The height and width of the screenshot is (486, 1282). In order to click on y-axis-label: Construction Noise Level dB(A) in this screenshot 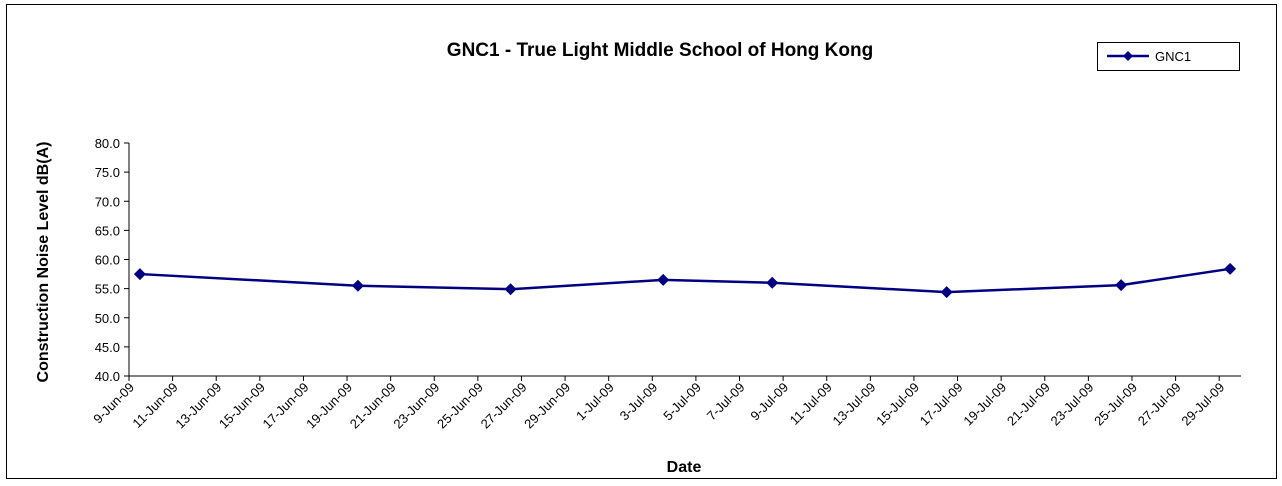, I will do `click(43, 262)`.